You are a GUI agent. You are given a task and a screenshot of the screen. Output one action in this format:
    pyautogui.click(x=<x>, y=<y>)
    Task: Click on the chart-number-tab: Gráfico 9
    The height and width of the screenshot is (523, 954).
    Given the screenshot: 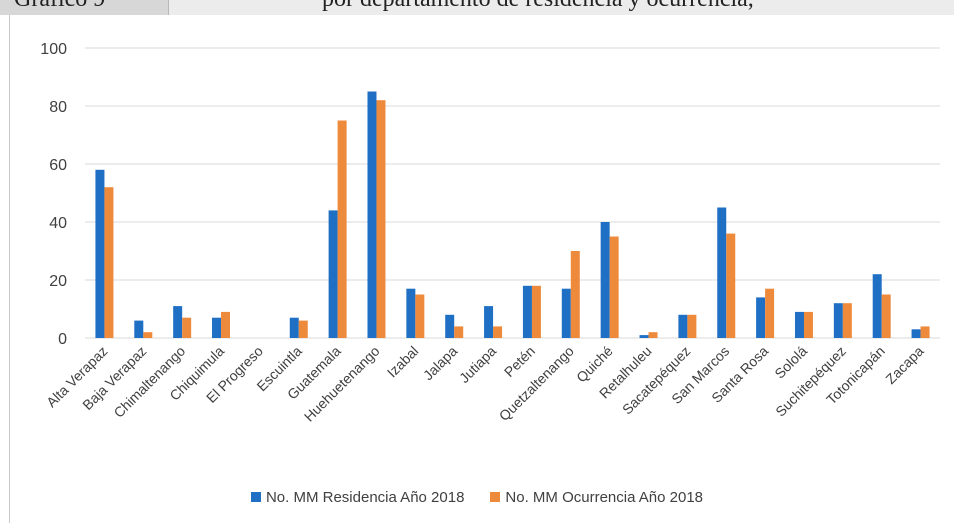 What is the action you would take?
    pyautogui.click(x=84, y=7)
    